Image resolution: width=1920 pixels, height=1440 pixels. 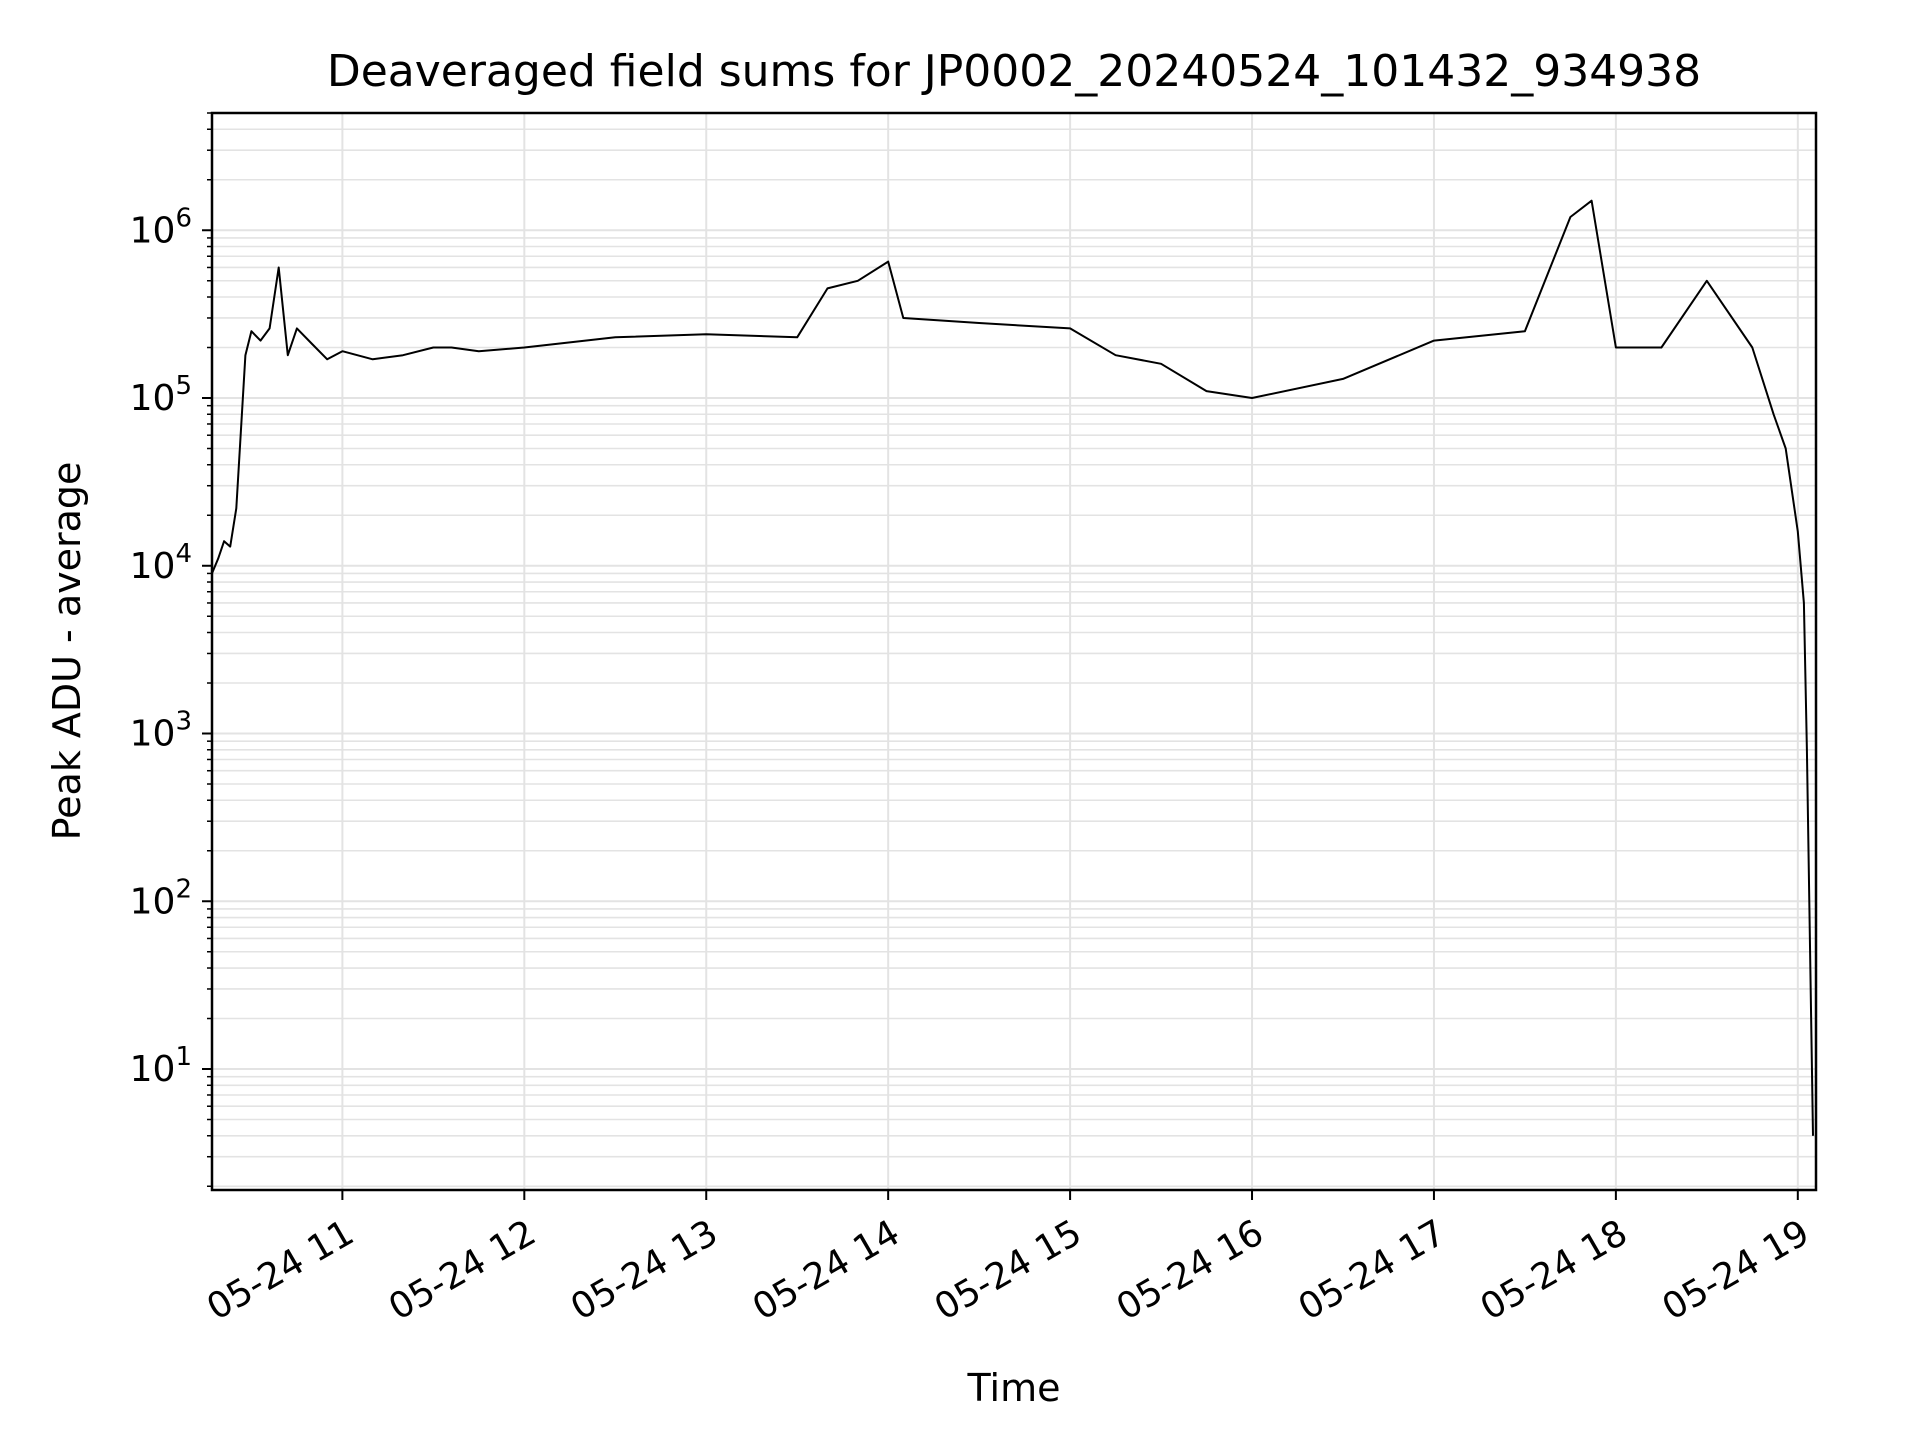 What do you see at coordinates (183, 386) in the screenshot?
I see `y-tick-exponent: 5` at bounding box center [183, 386].